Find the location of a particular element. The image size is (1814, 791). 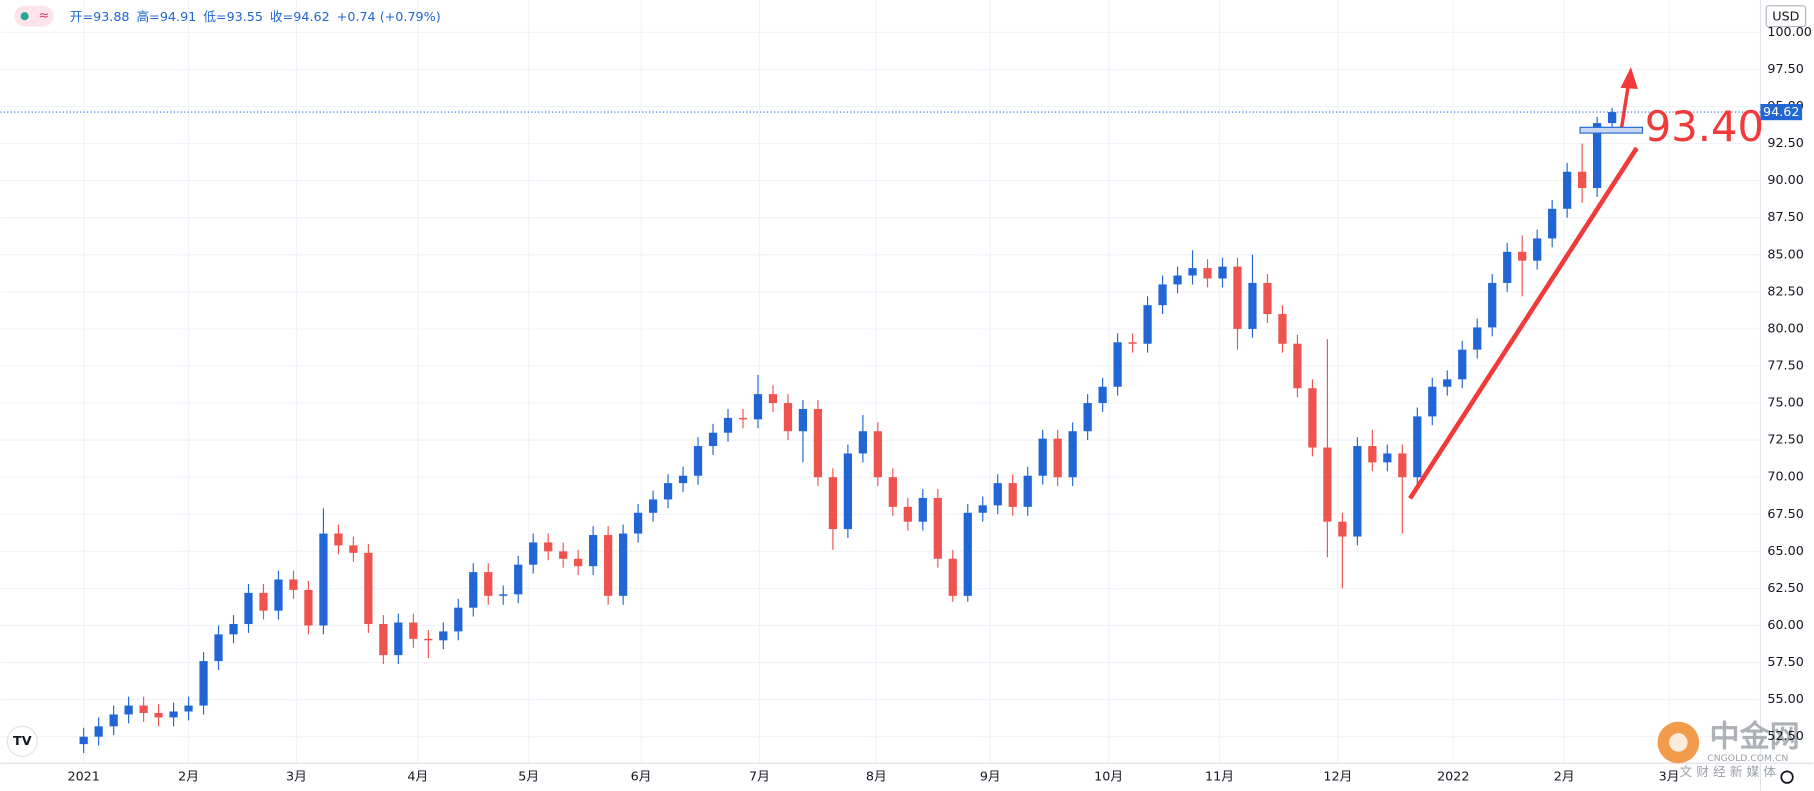

y-tick-label: 87.50 is located at coordinates (1785, 216).